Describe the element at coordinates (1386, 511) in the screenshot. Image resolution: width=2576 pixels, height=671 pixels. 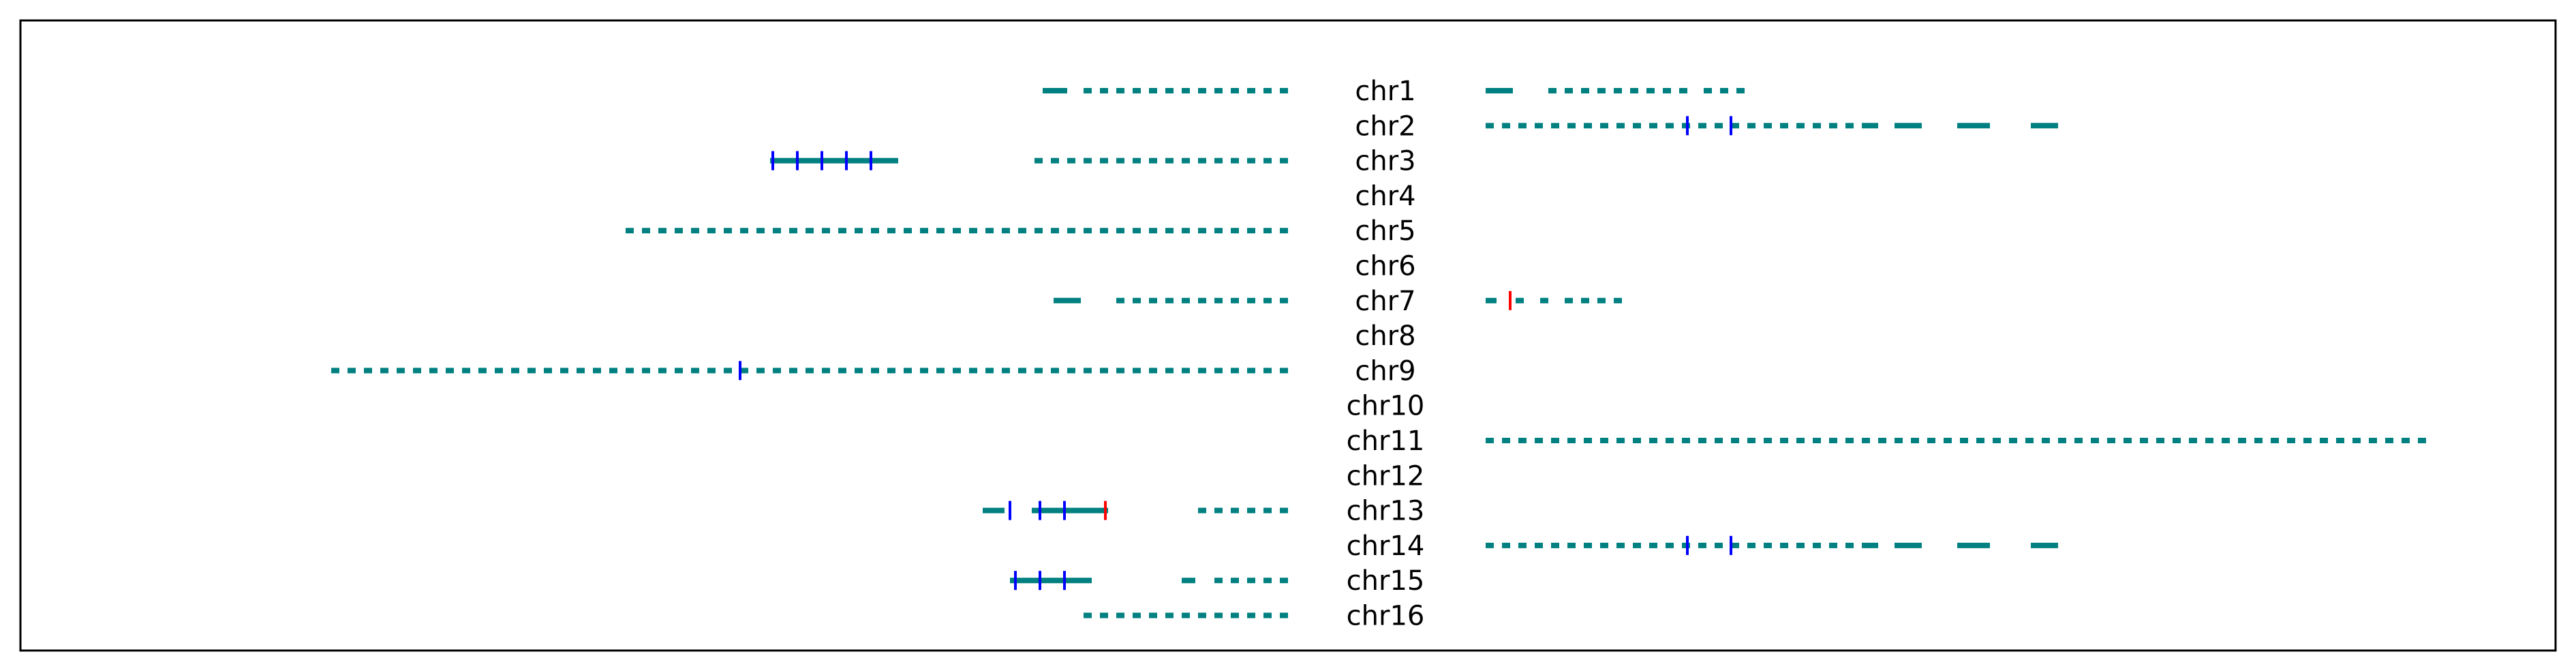
I see `chromosome-label-chr13: chr13` at that location.